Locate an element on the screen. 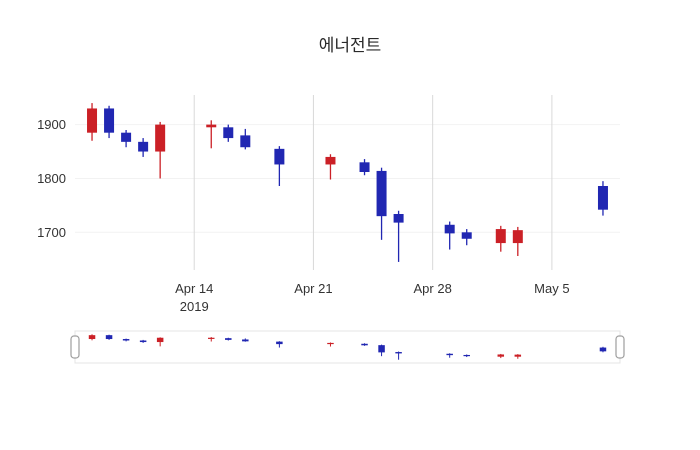 This screenshot has width=700, height=450. x-tick-label: Apr 28 is located at coordinates (433, 288).